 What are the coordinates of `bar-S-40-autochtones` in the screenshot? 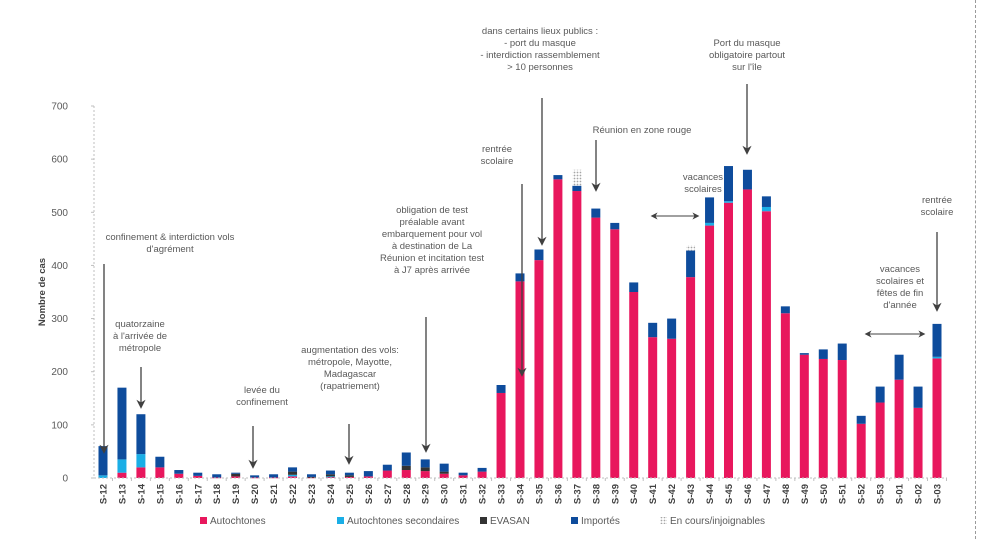 It's located at (634, 385).